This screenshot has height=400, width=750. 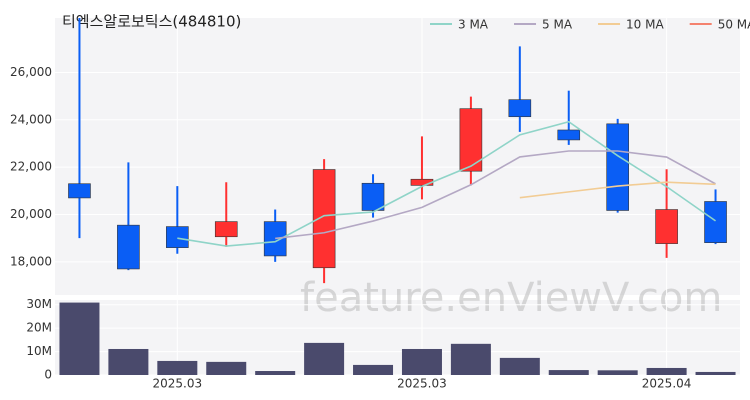 I want to click on y-tick-label: 24,000, so click(x=31, y=119).